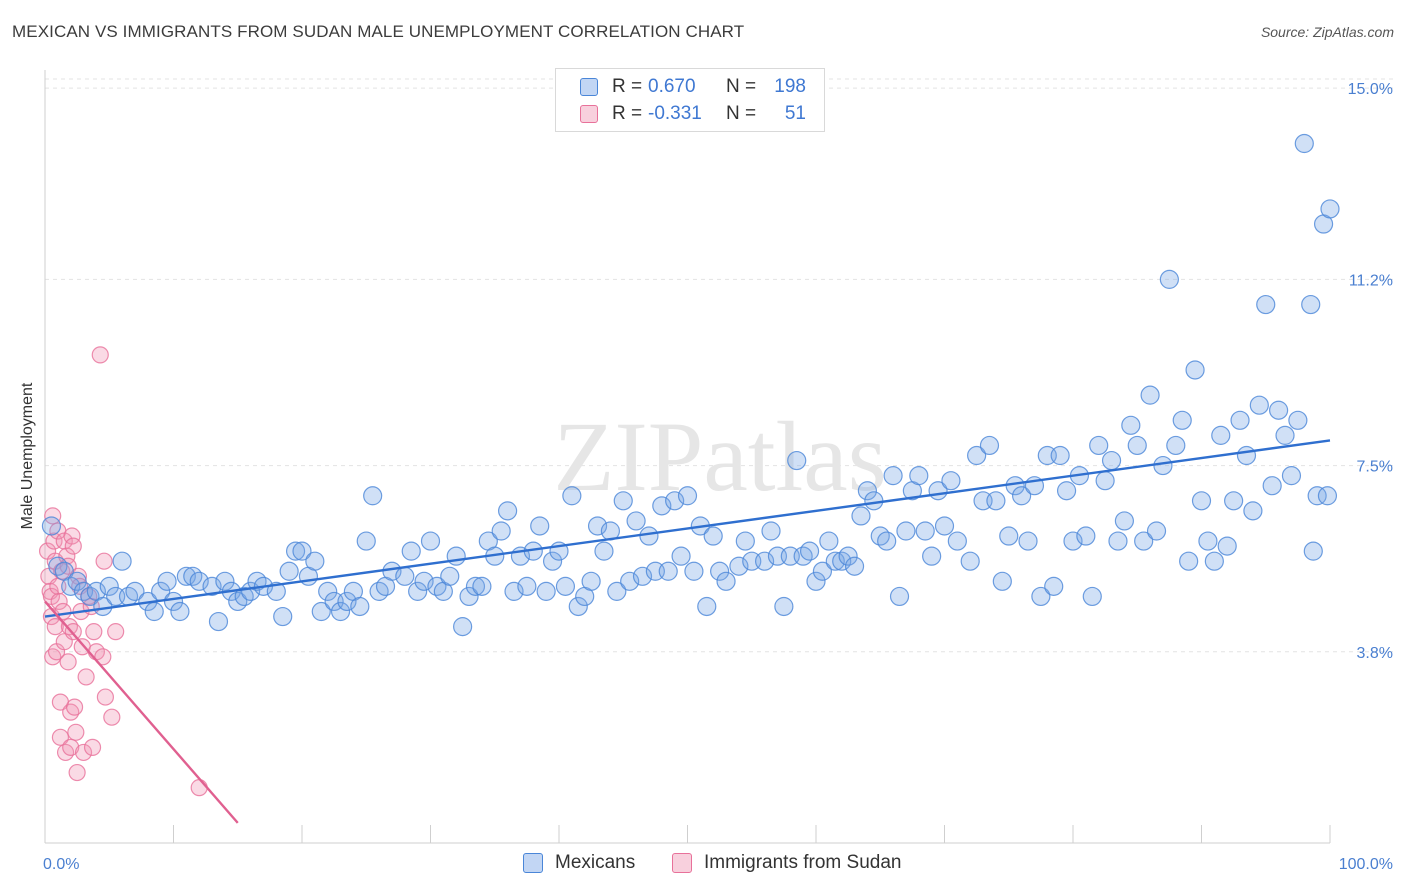 The width and height of the screenshot is (1406, 892). I want to click on legend-n-label: N =, so click(741, 86).